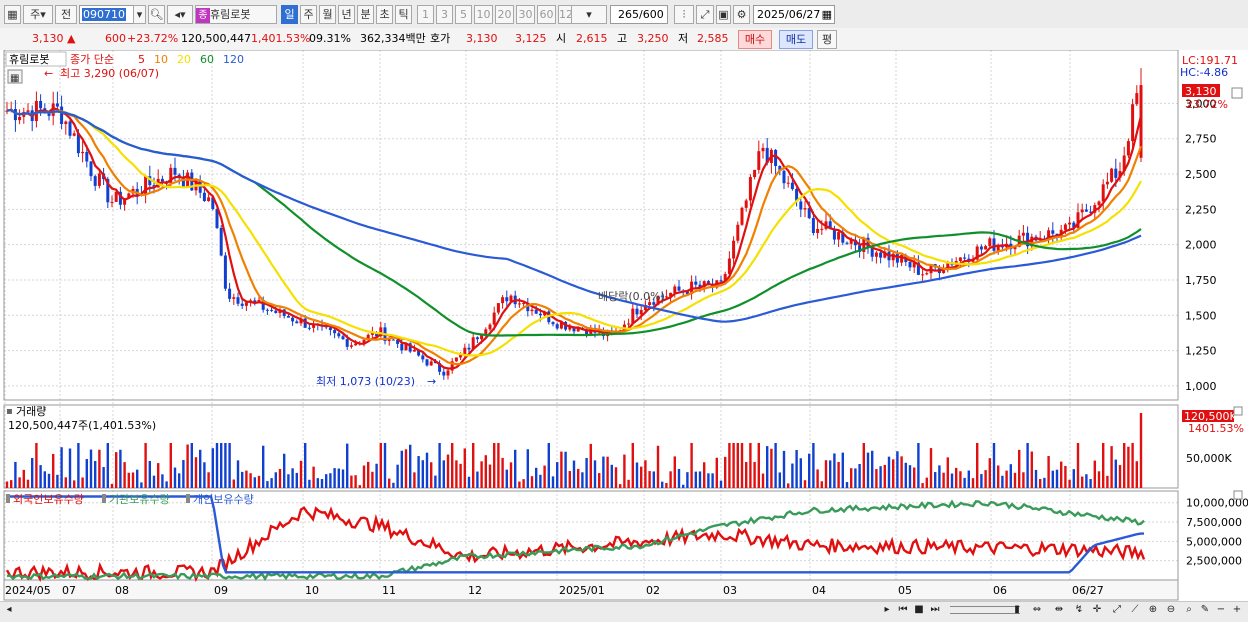  Describe the element at coordinates (723, 14) in the screenshot. I see `save-icon: ▣` at that location.